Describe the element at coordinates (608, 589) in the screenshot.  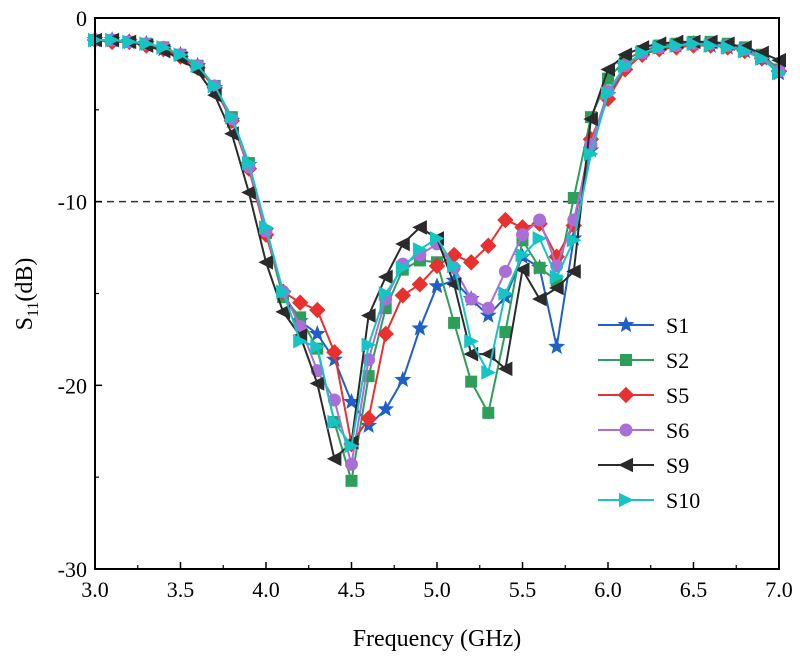
I see `x-tick-label: 6.0` at that location.